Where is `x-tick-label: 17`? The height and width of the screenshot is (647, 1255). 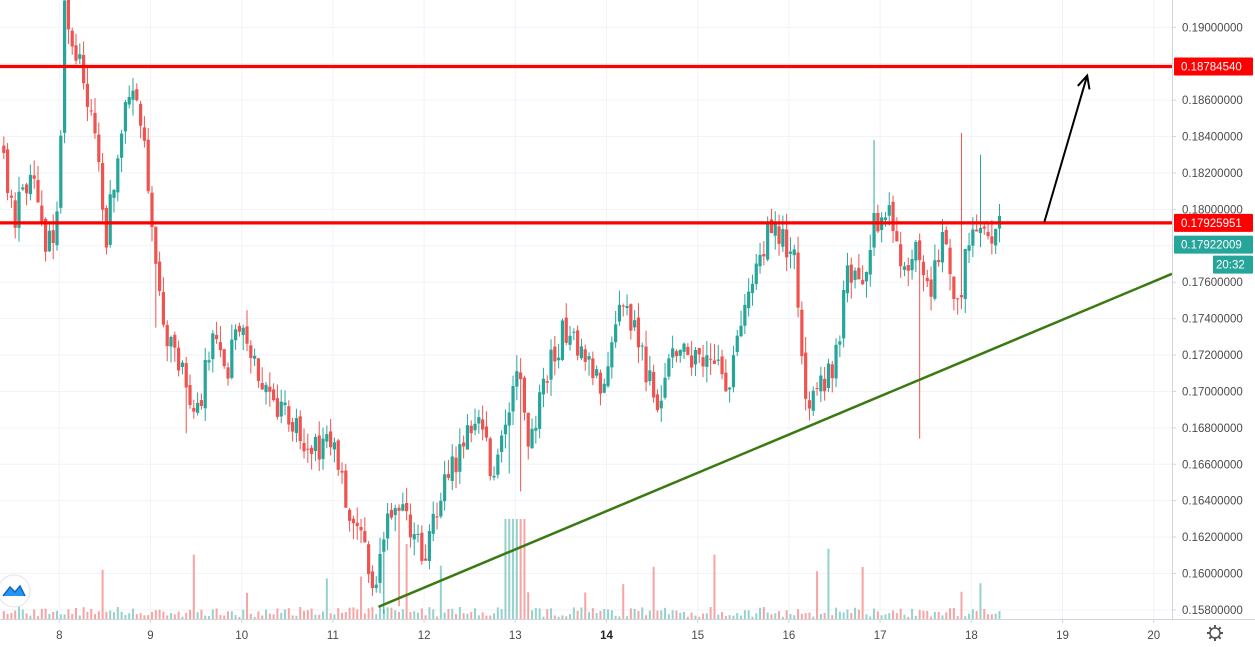 x-tick-label: 17 is located at coordinates (880, 636).